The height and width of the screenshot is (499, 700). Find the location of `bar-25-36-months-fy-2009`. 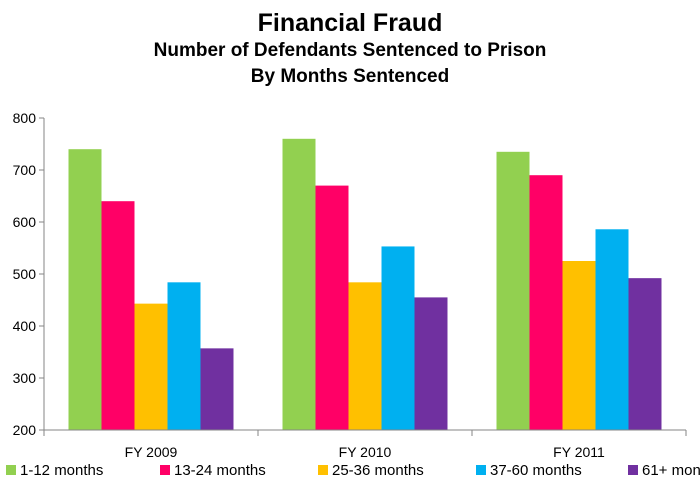

bar-25-36-months-fy-2009 is located at coordinates (151, 366).